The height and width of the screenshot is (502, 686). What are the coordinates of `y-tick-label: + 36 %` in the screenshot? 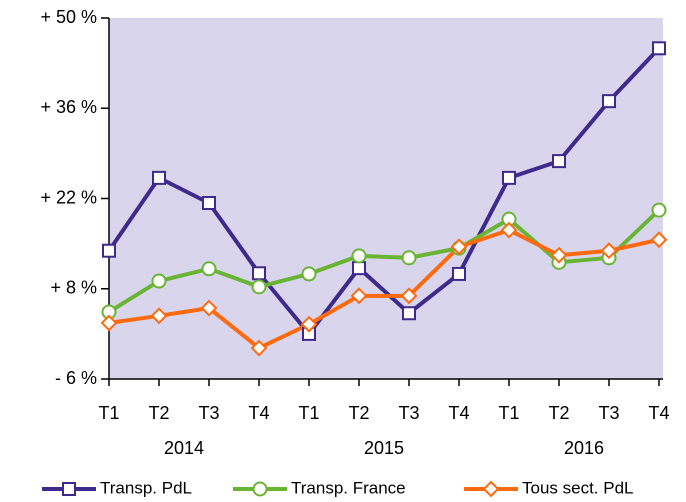 It's located at (68, 107).